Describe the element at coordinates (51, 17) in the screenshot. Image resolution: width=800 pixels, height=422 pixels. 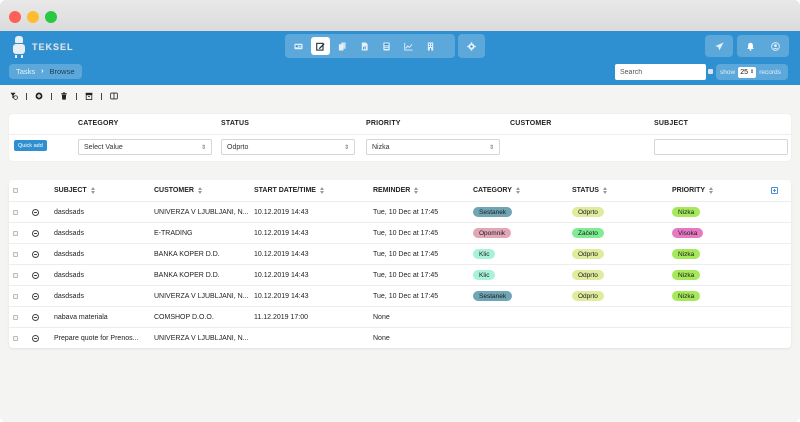
I see `maximize-window-button` at that location.